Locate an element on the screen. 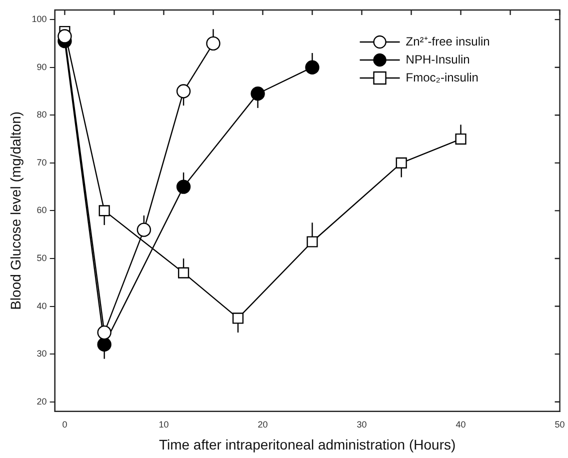  legend-label: NPH-Insulin is located at coordinates (438, 59).